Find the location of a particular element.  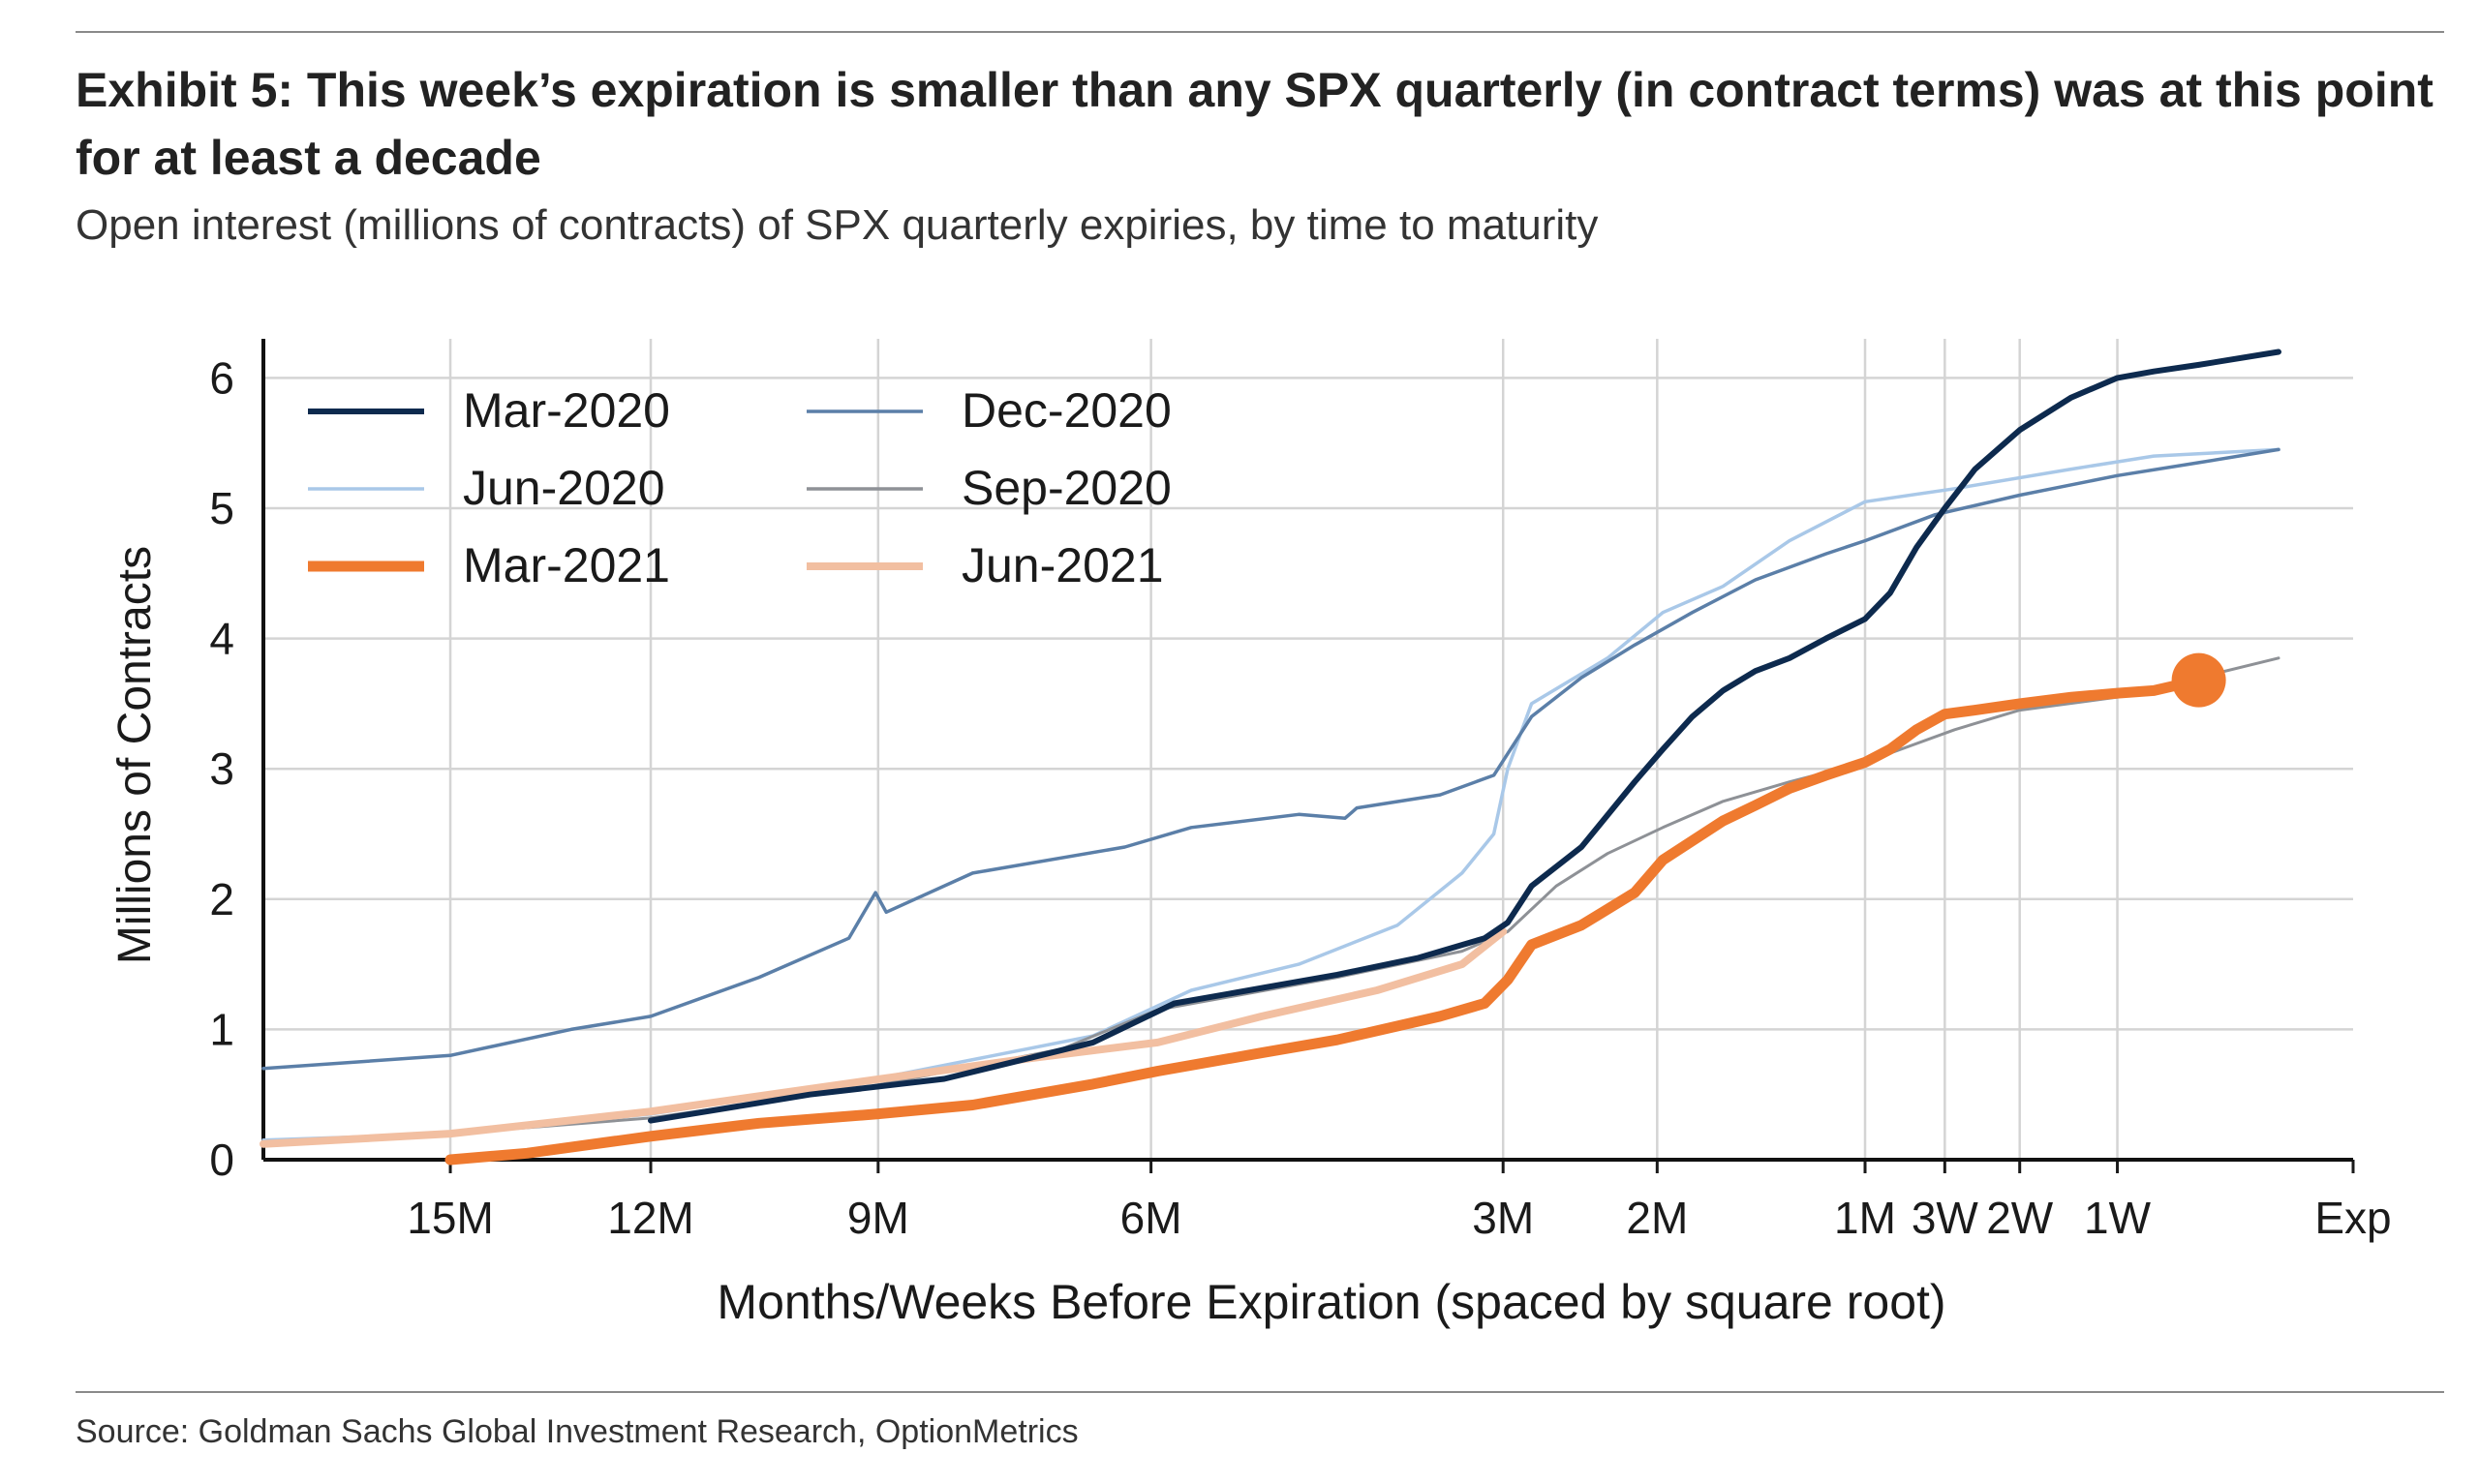

y-axis-label: Millions of Contracts is located at coordinates (135, 755).